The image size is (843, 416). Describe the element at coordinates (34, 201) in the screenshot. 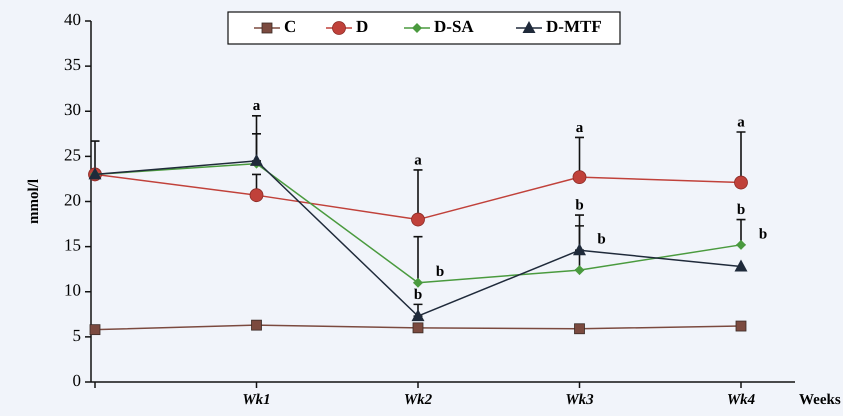

I see `y-axis-title: mmol/l` at that location.